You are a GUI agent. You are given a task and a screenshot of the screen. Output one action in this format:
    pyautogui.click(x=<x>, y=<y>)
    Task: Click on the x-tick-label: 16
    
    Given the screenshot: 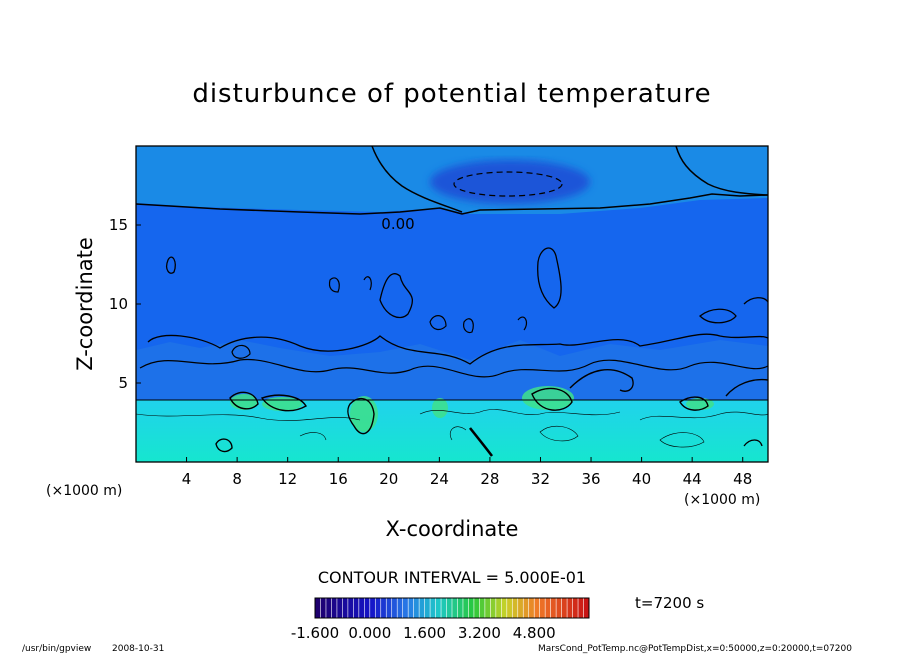 What is the action you would take?
    pyautogui.click(x=338, y=479)
    